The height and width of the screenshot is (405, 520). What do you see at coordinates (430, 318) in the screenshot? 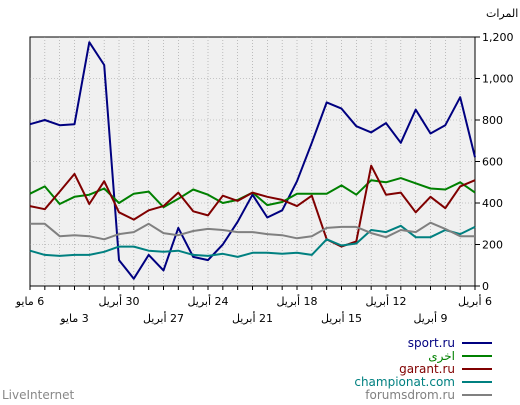
I see `x-tick-label: 9 أبريل` at bounding box center [430, 318].